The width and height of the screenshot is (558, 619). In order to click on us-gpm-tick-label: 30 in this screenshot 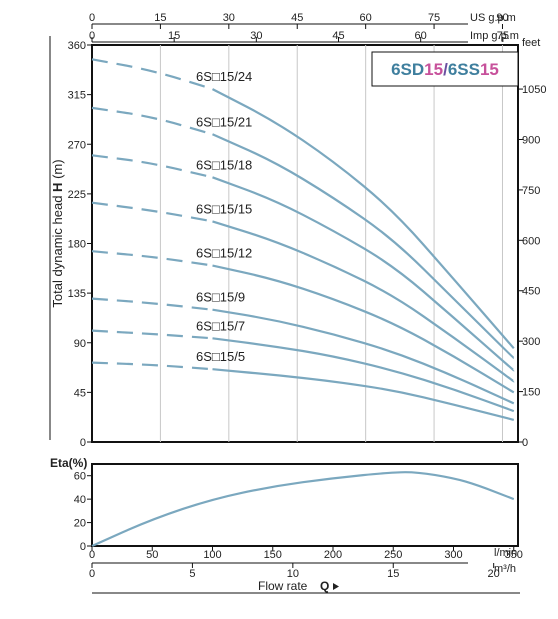, I will do `click(229, 18)`.